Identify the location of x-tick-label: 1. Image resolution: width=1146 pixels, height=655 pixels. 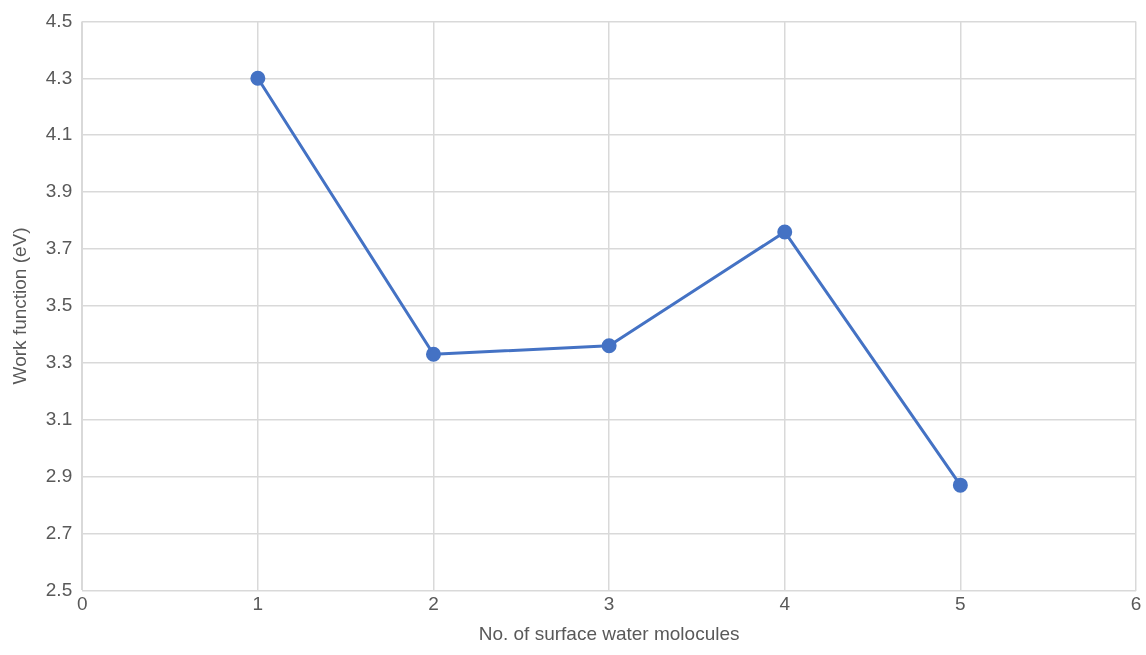
(258, 604).